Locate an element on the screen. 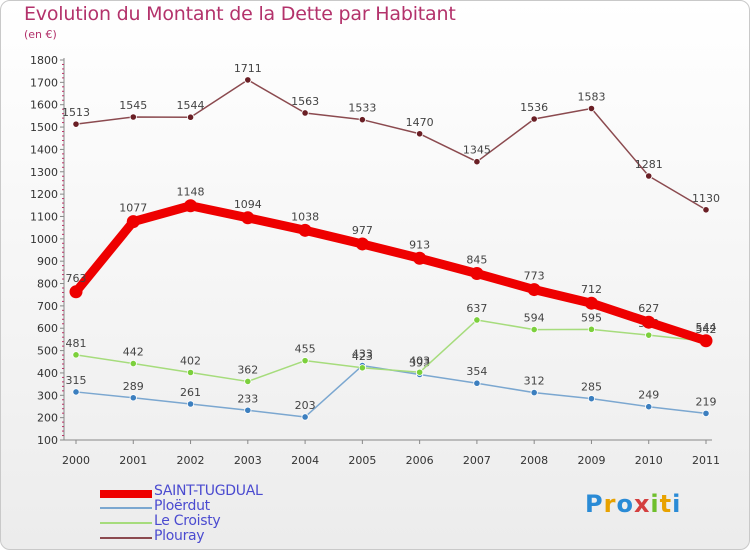  data-label: 289 is located at coordinates (133, 386).